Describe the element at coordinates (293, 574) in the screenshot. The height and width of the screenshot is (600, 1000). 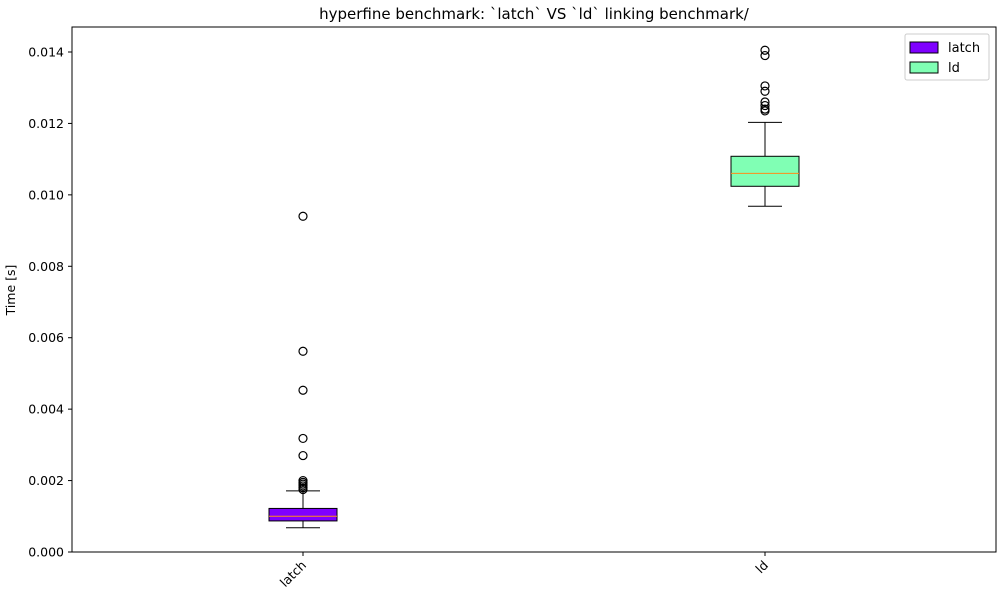
I see `x-tick-label: latch` at that location.